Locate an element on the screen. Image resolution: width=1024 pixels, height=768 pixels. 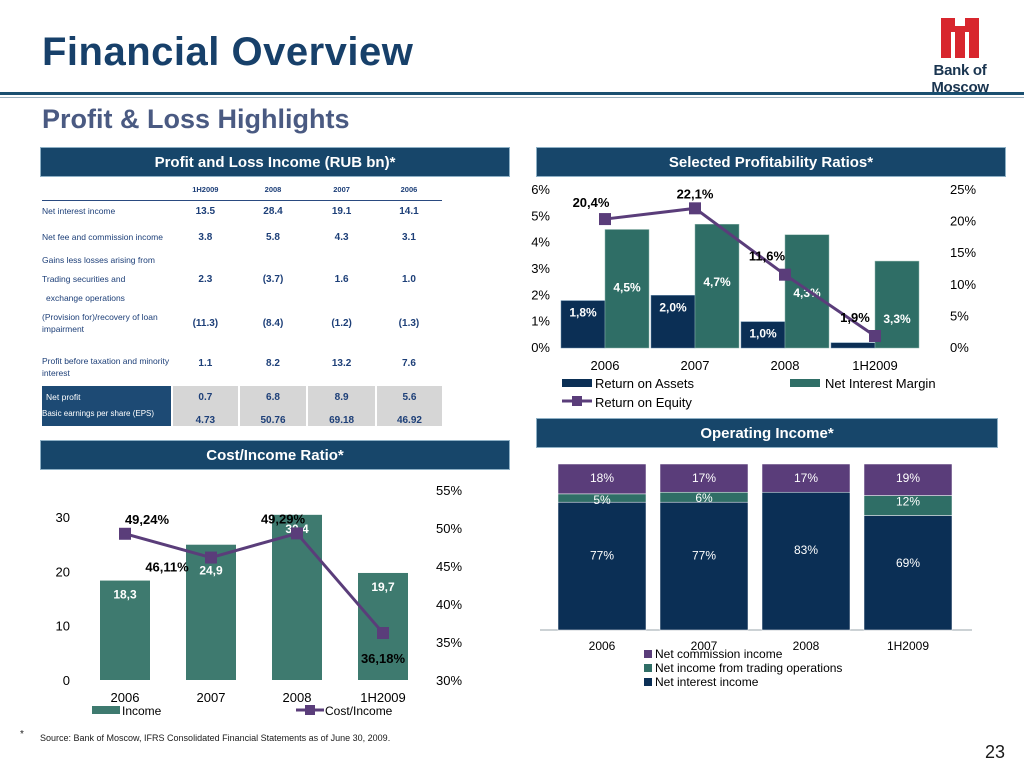
cost-income-data-label: 49,29% is located at coordinates (283, 518).